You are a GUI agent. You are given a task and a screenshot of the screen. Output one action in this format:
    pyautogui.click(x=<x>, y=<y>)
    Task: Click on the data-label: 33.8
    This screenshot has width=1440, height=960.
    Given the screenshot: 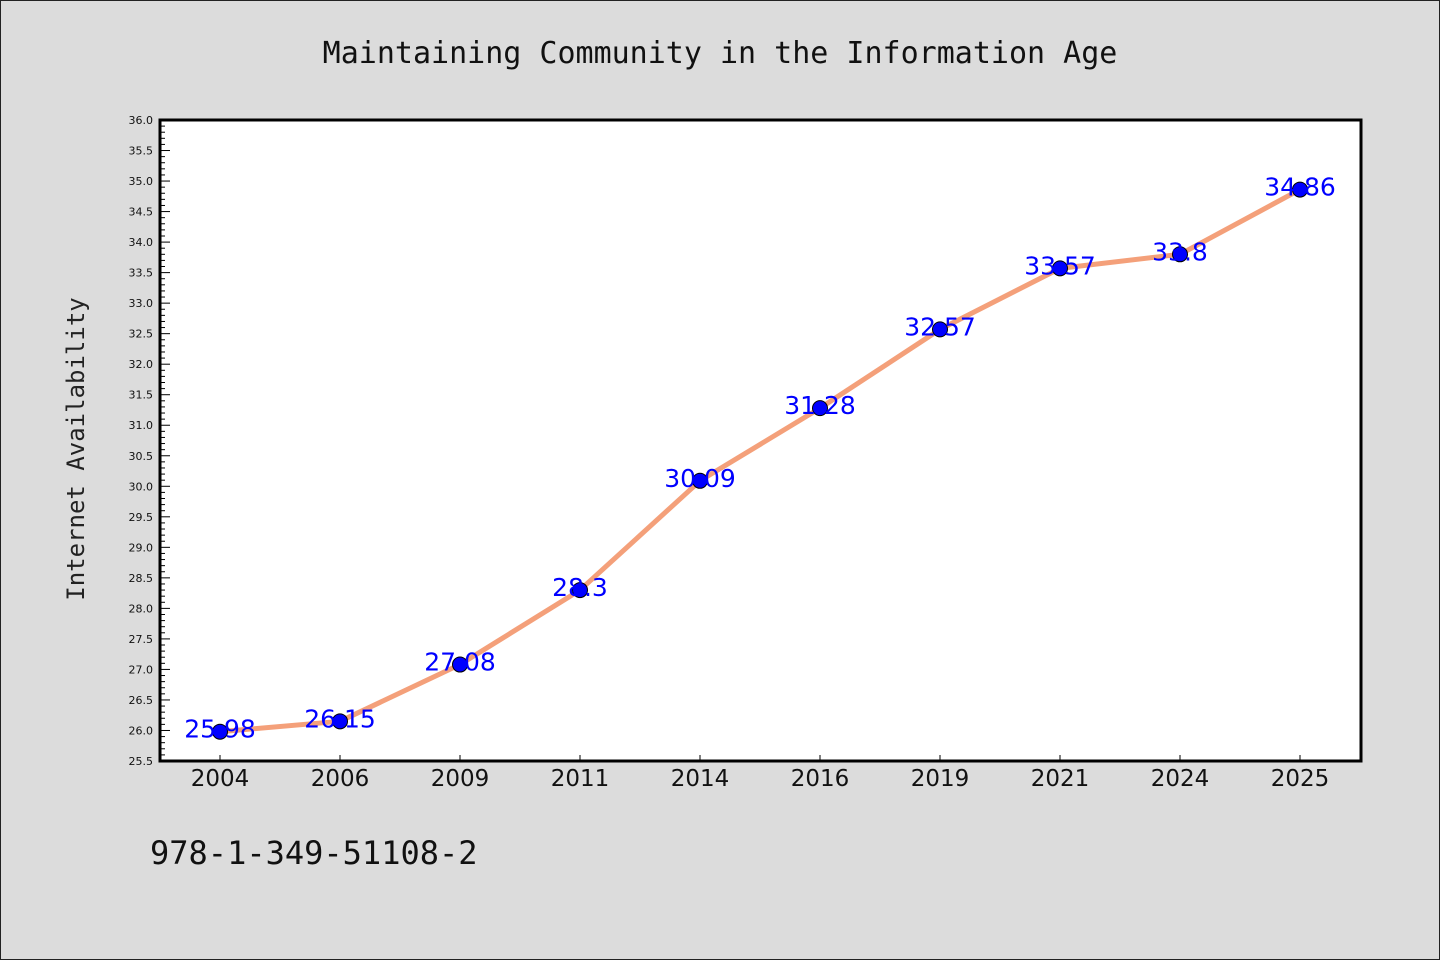 What is the action you would take?
    pyautogui.click(x=1180, y=251)
    